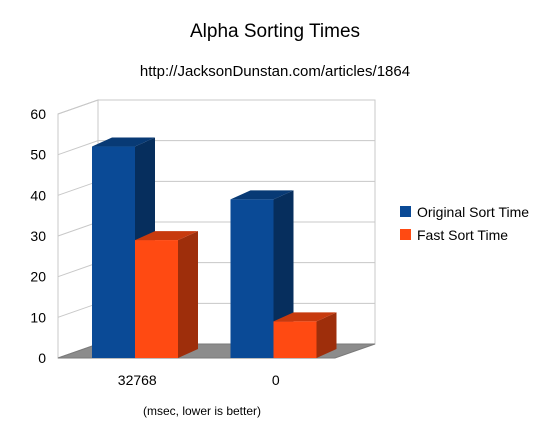 The width and height of the screenshot is (550, 440). I want to click on y-tick-label: 0, so click(42, 358).